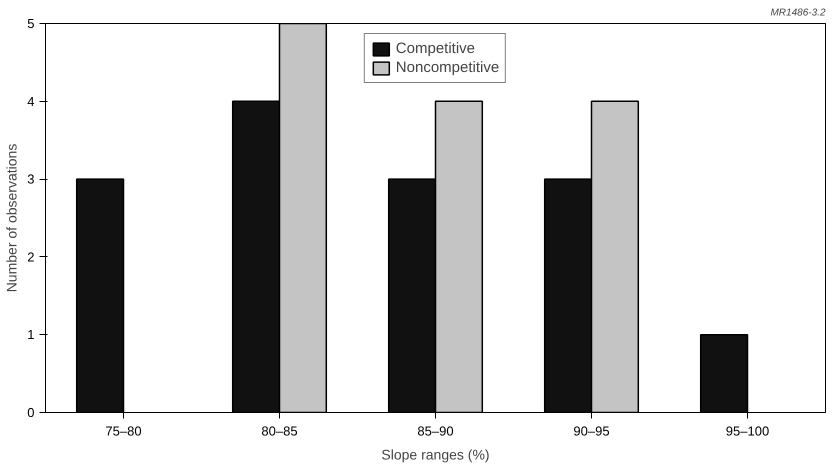  Describe the element at coordinates (591, 431) in the screenshot. I see `x-tick-label: 90–95` at that location.